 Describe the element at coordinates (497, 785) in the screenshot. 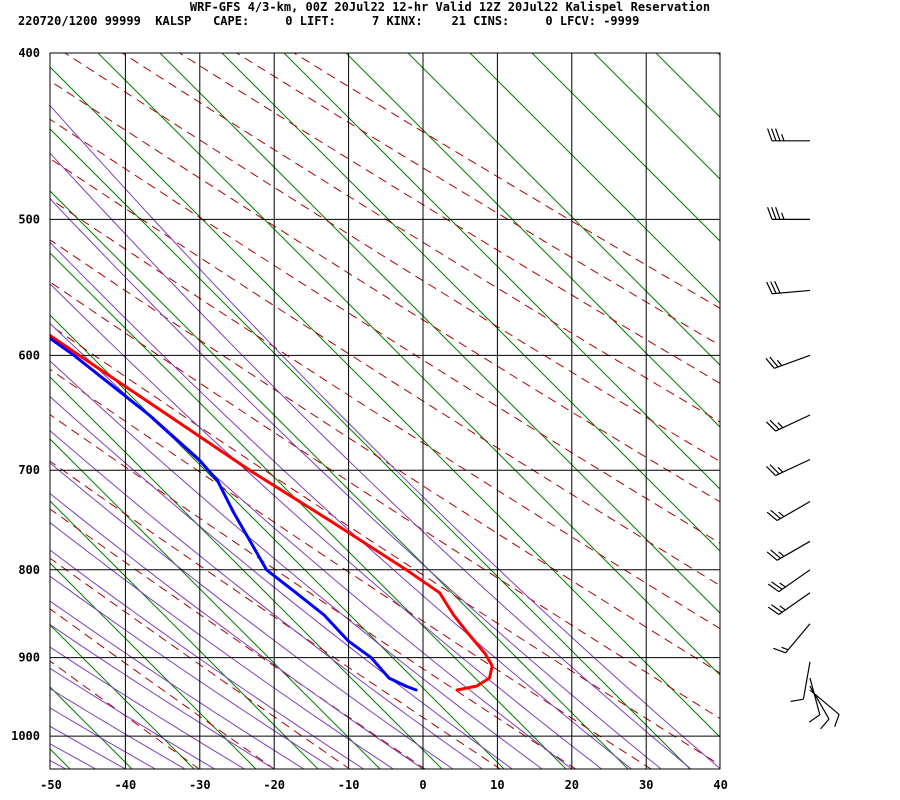

I see `x-tick-label: 10` at that location.